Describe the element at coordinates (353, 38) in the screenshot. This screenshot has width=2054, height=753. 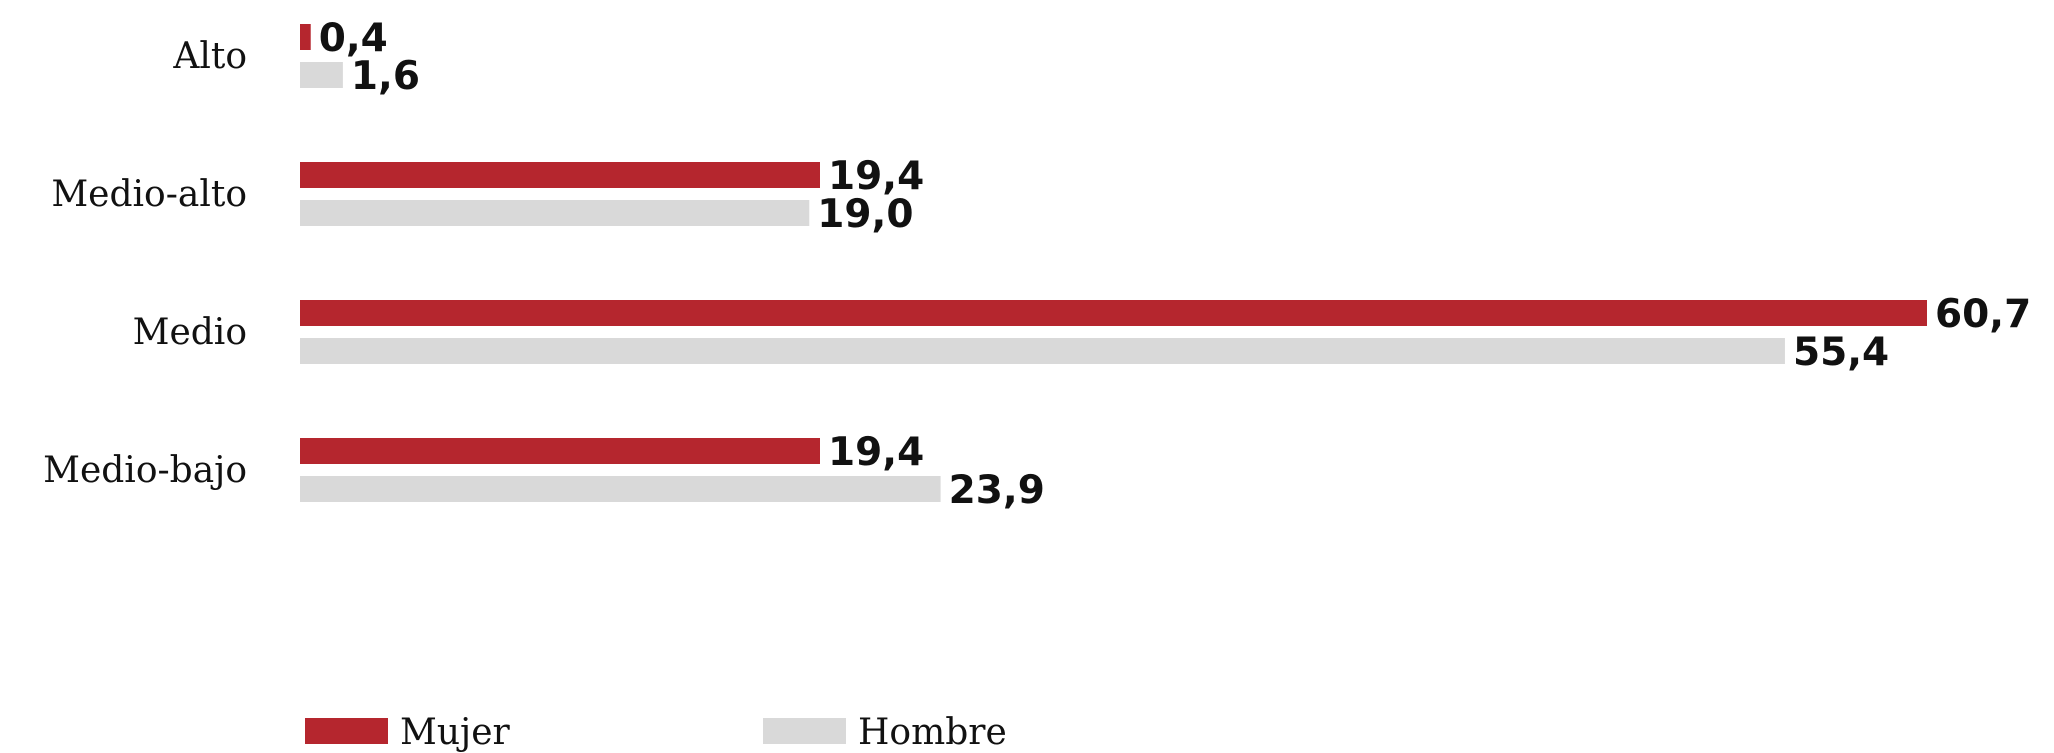
I see `value-label: 0,4` at that location.